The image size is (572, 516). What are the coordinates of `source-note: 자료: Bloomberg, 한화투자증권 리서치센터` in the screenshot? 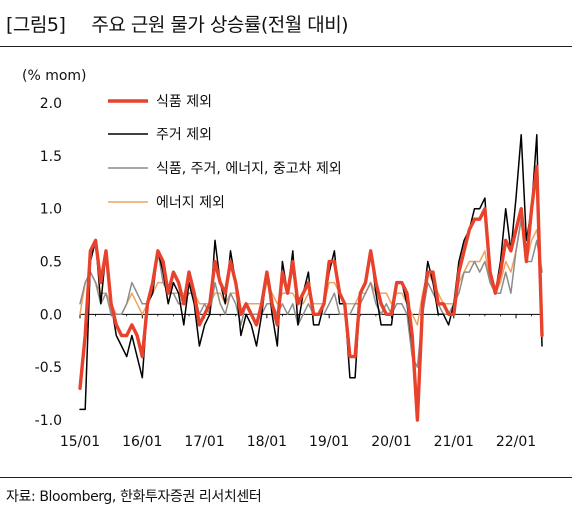 It's located at (134, 497).